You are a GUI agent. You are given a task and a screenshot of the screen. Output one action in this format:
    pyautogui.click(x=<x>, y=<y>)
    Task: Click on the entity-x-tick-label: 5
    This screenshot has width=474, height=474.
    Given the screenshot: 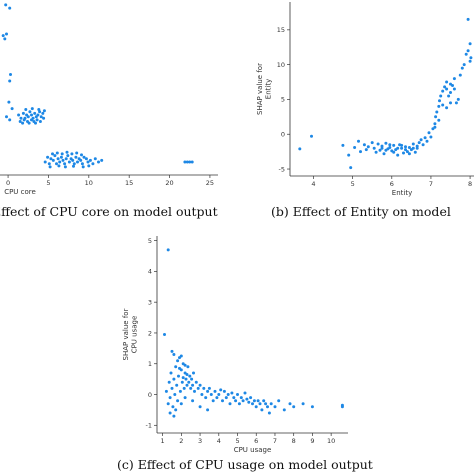 What is the action you would take?
    pyautogui.click(x=353, y=184)
    